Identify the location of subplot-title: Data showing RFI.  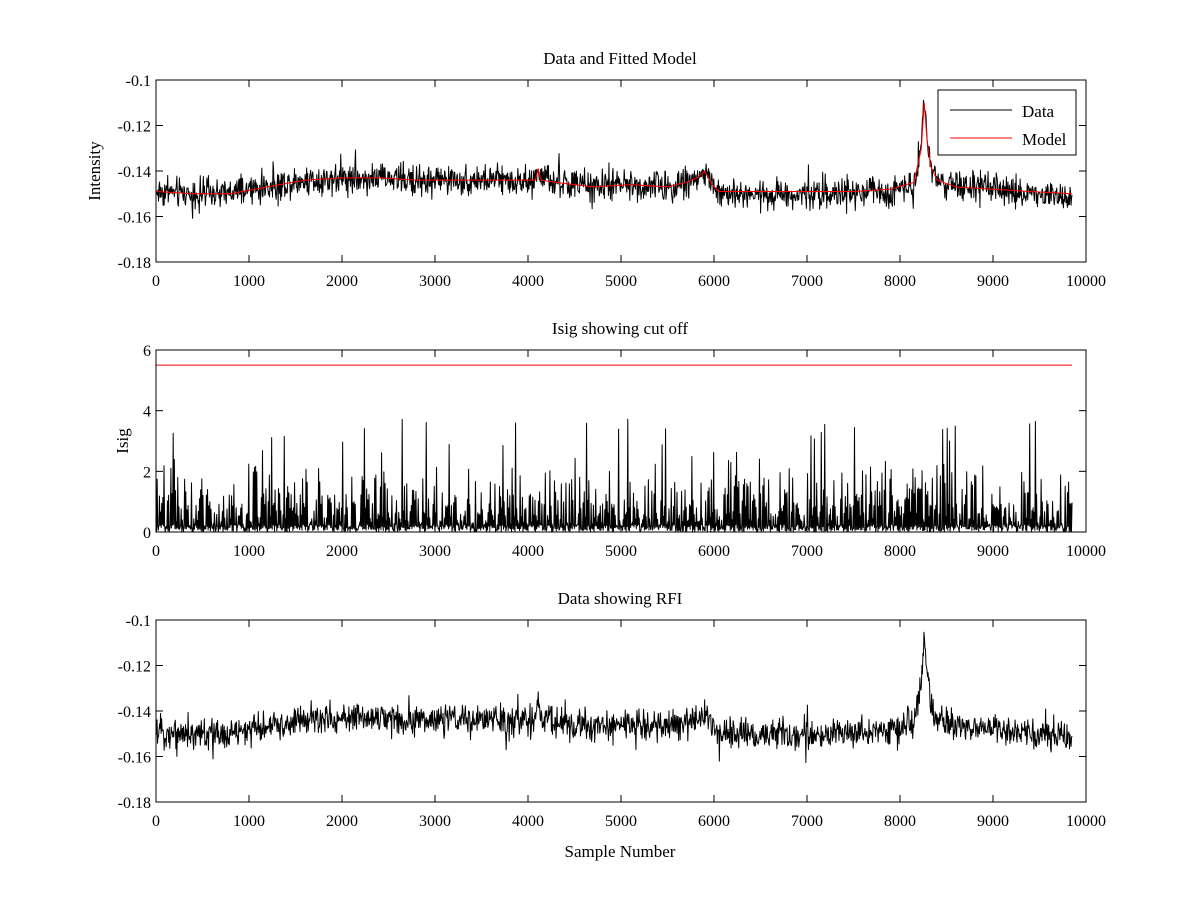
(620, 598).